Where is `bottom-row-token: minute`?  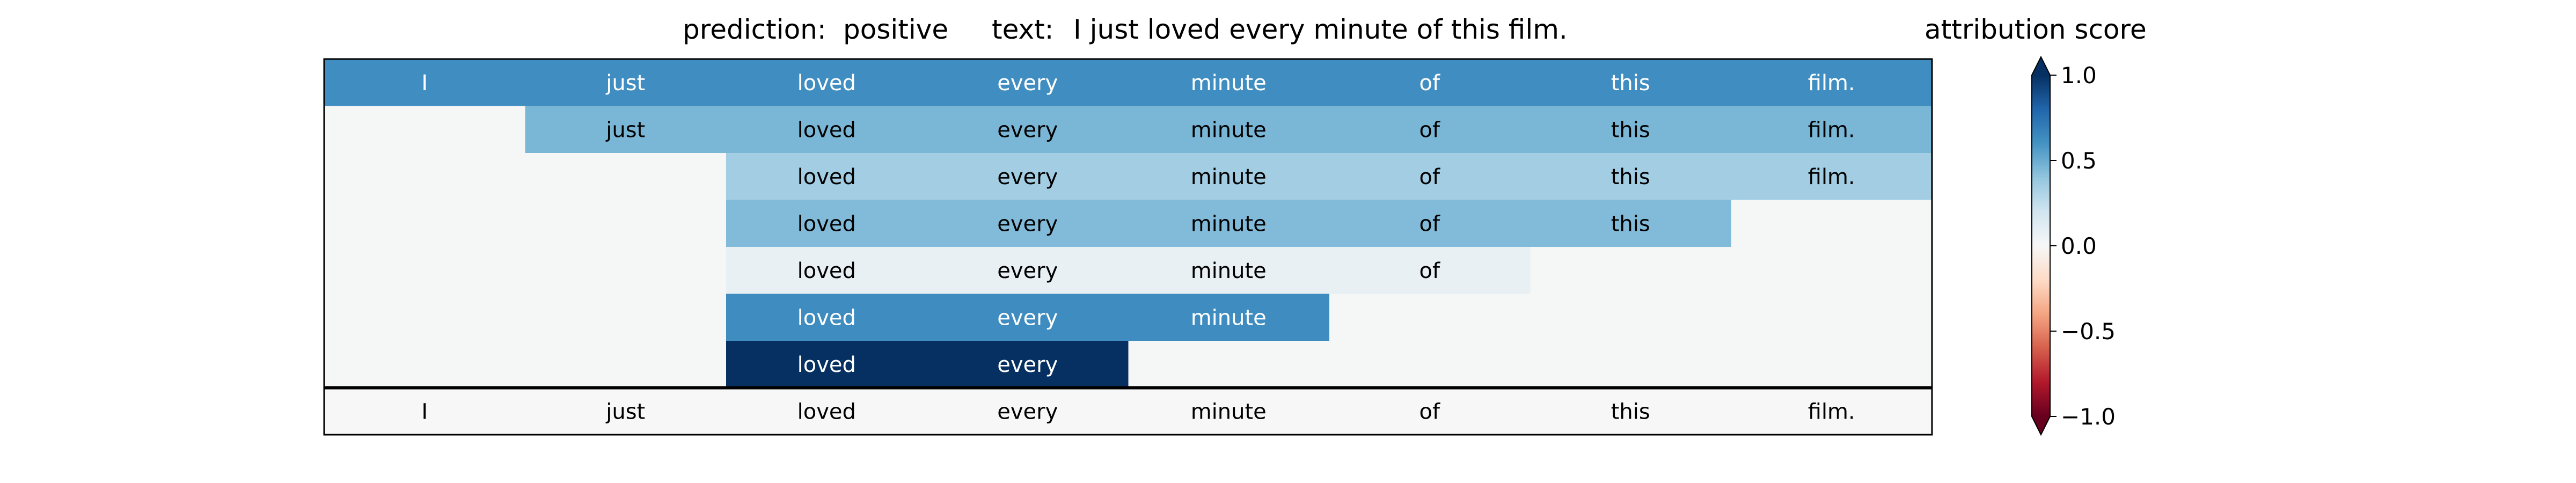 bottom-row-token: minute is located at coordinates (1229, 411).